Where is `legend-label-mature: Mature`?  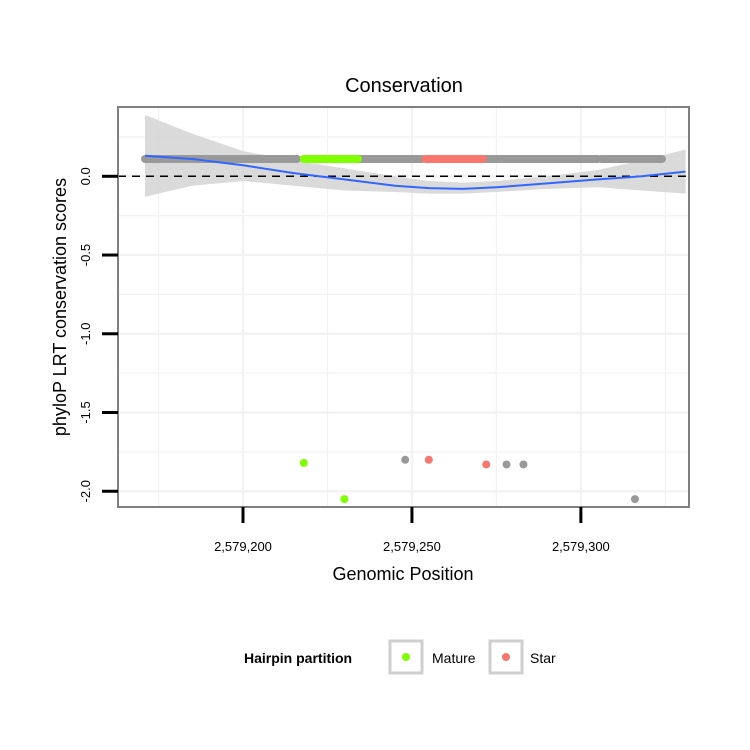
legend-label-mature: Mature is located at coordinates (454, 658).